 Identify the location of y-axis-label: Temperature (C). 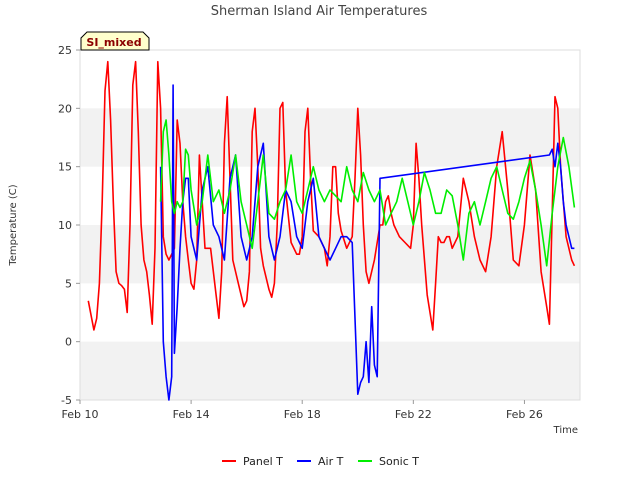
(13, 225).